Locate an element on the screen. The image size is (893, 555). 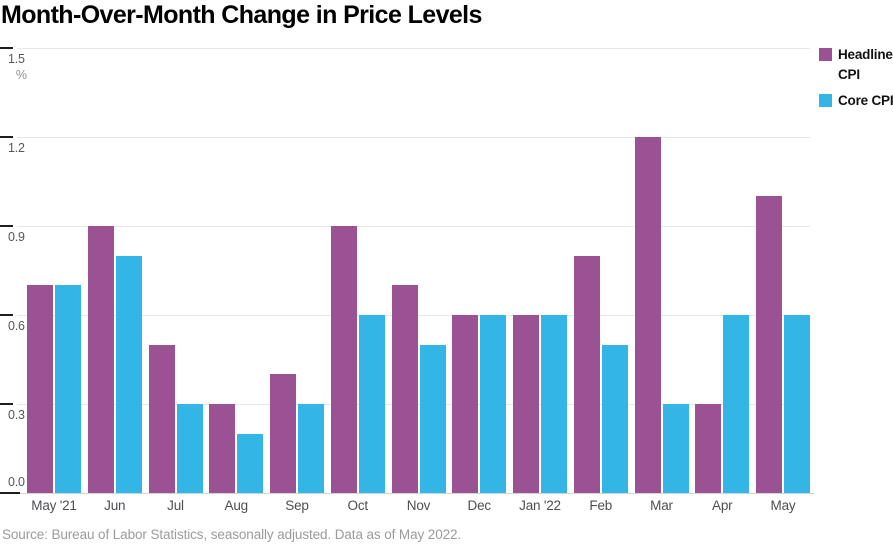
x-tick-label-oct: Oct is located at coordinates (358, 505).